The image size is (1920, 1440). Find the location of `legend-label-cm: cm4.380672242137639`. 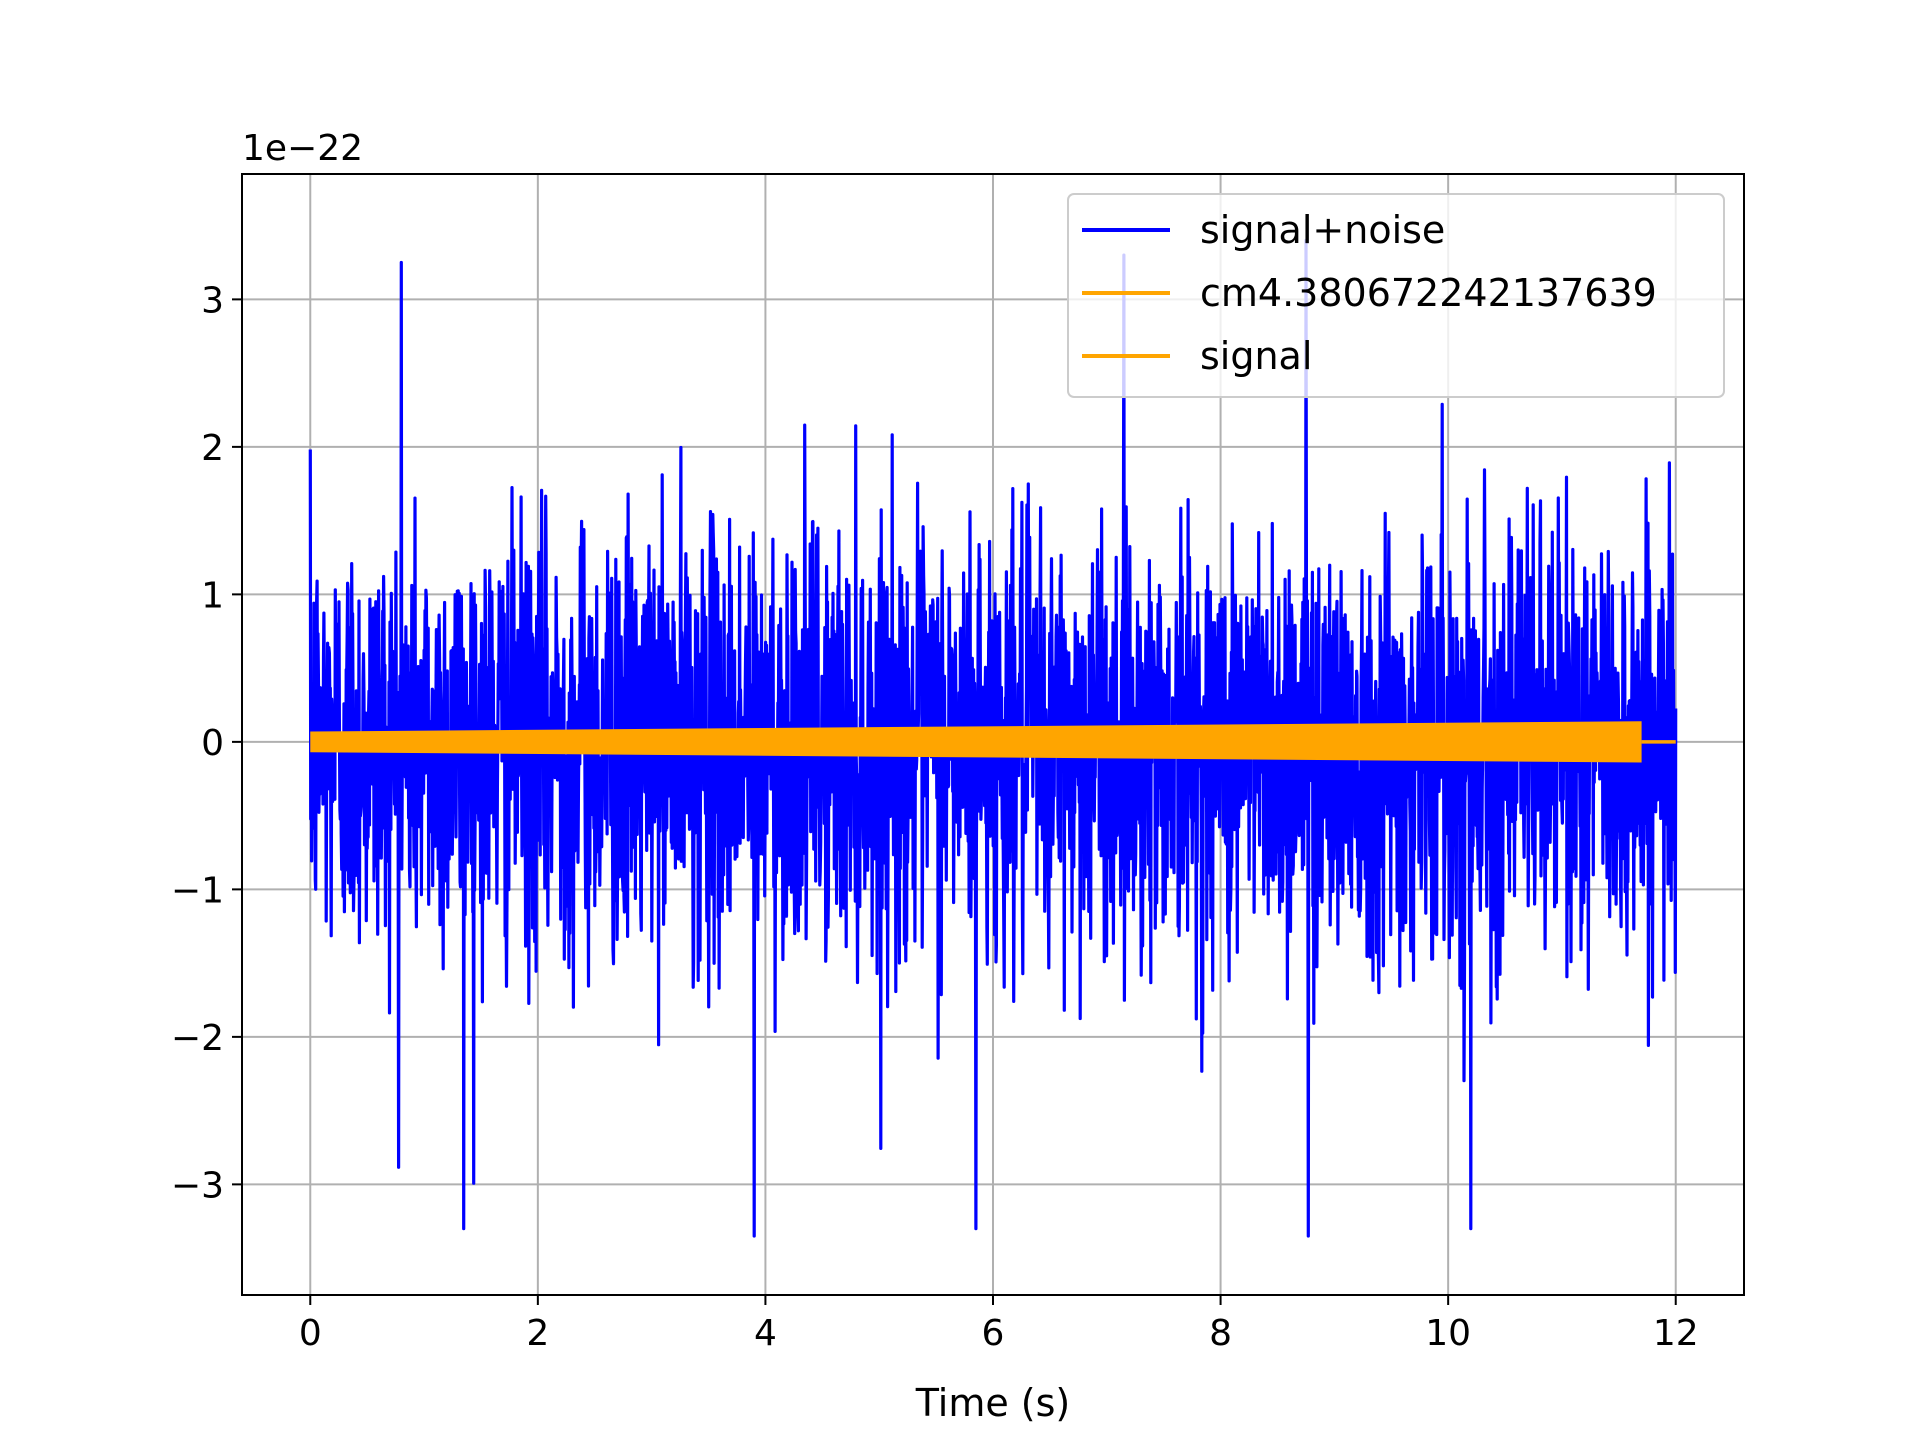

legend-label-cm: cm4.380672242137639 is located at coordinates (1428, 293).